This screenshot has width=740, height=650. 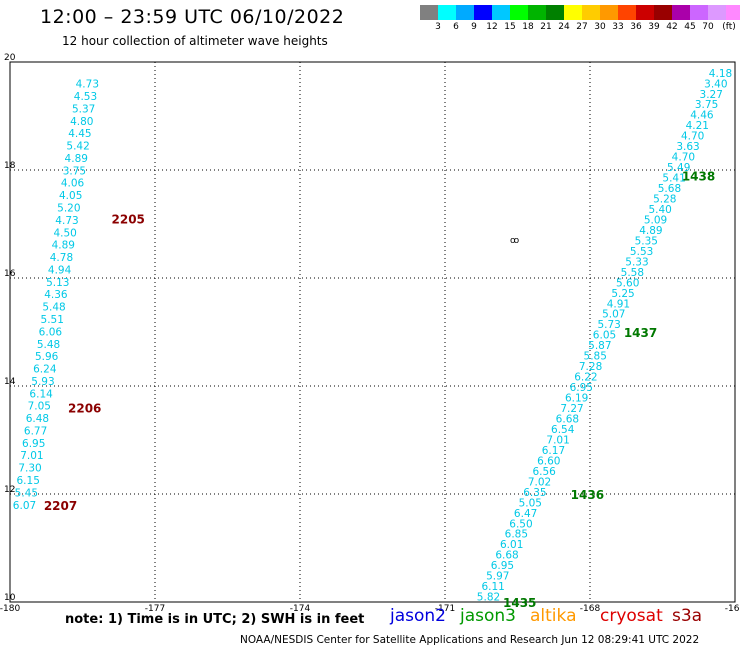 What do you see at coordinates (563, 430) in the screenshot?
I see `wave-height-point: 6.54` at bounding box center [563, 430].